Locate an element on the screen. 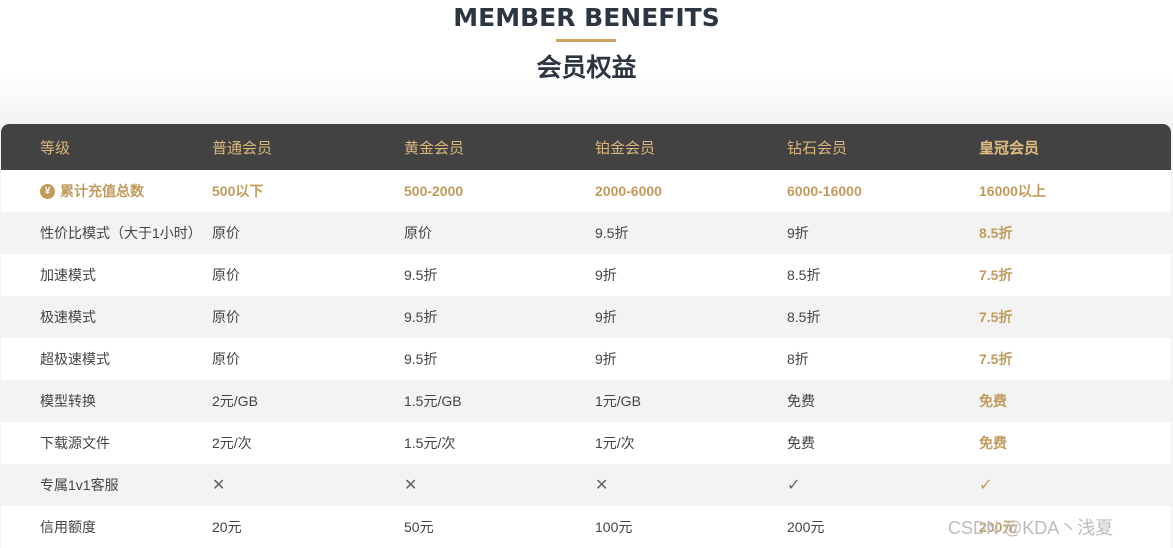 This screenshot has width=1173, height=548. table-cell: 1.5元/GB is located at coordinates (433, 401).